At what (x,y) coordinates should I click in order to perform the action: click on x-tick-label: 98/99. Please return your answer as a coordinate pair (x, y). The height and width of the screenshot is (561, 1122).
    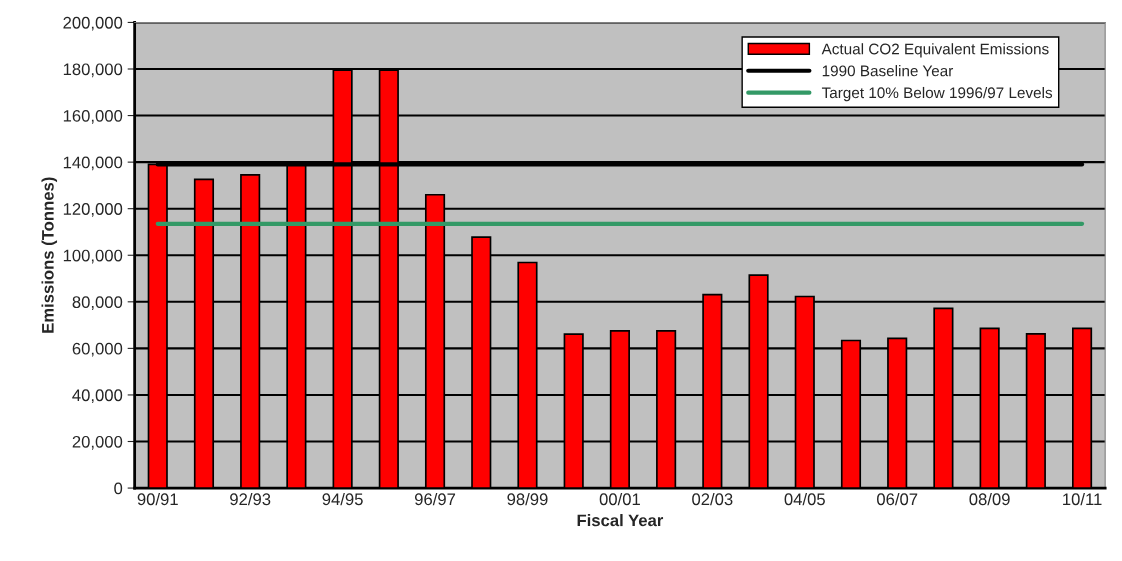
    Looking at the image, I should click on (527, 499).